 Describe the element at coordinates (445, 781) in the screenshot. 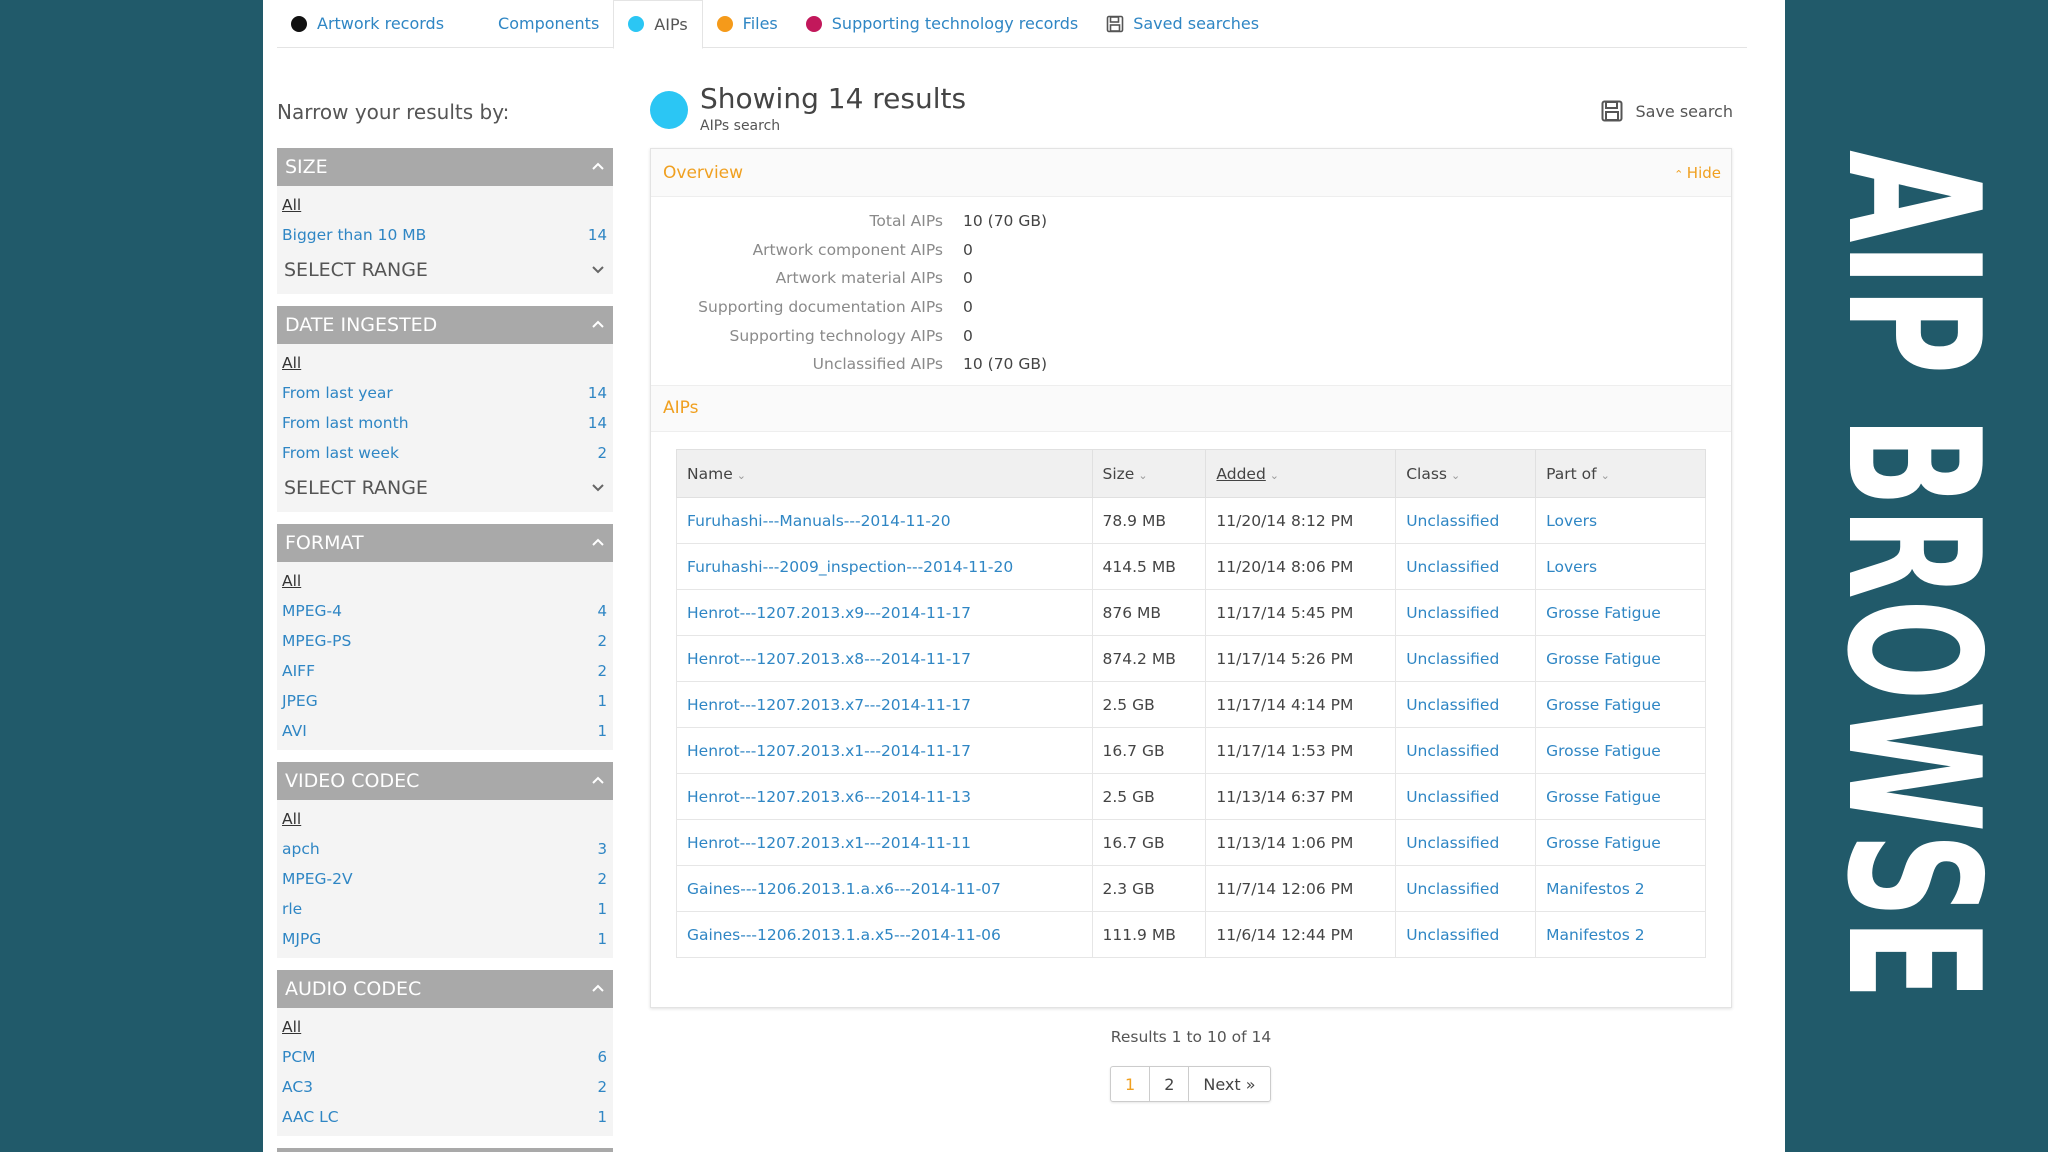

I see `facet-header-video-codec: VIDEO CODEC` at that location.